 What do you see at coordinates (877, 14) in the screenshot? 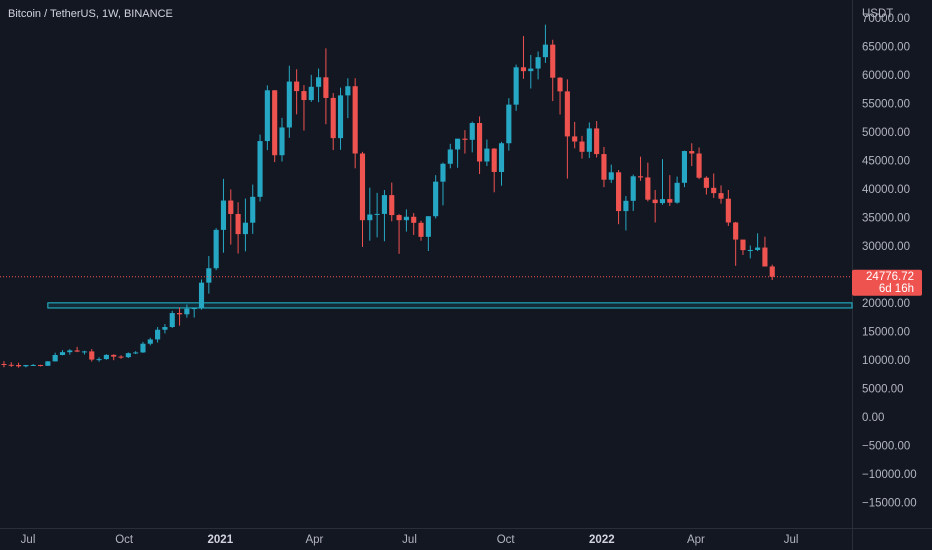
I see `y-axis-label: USDT` at bounding box center [877, 14].